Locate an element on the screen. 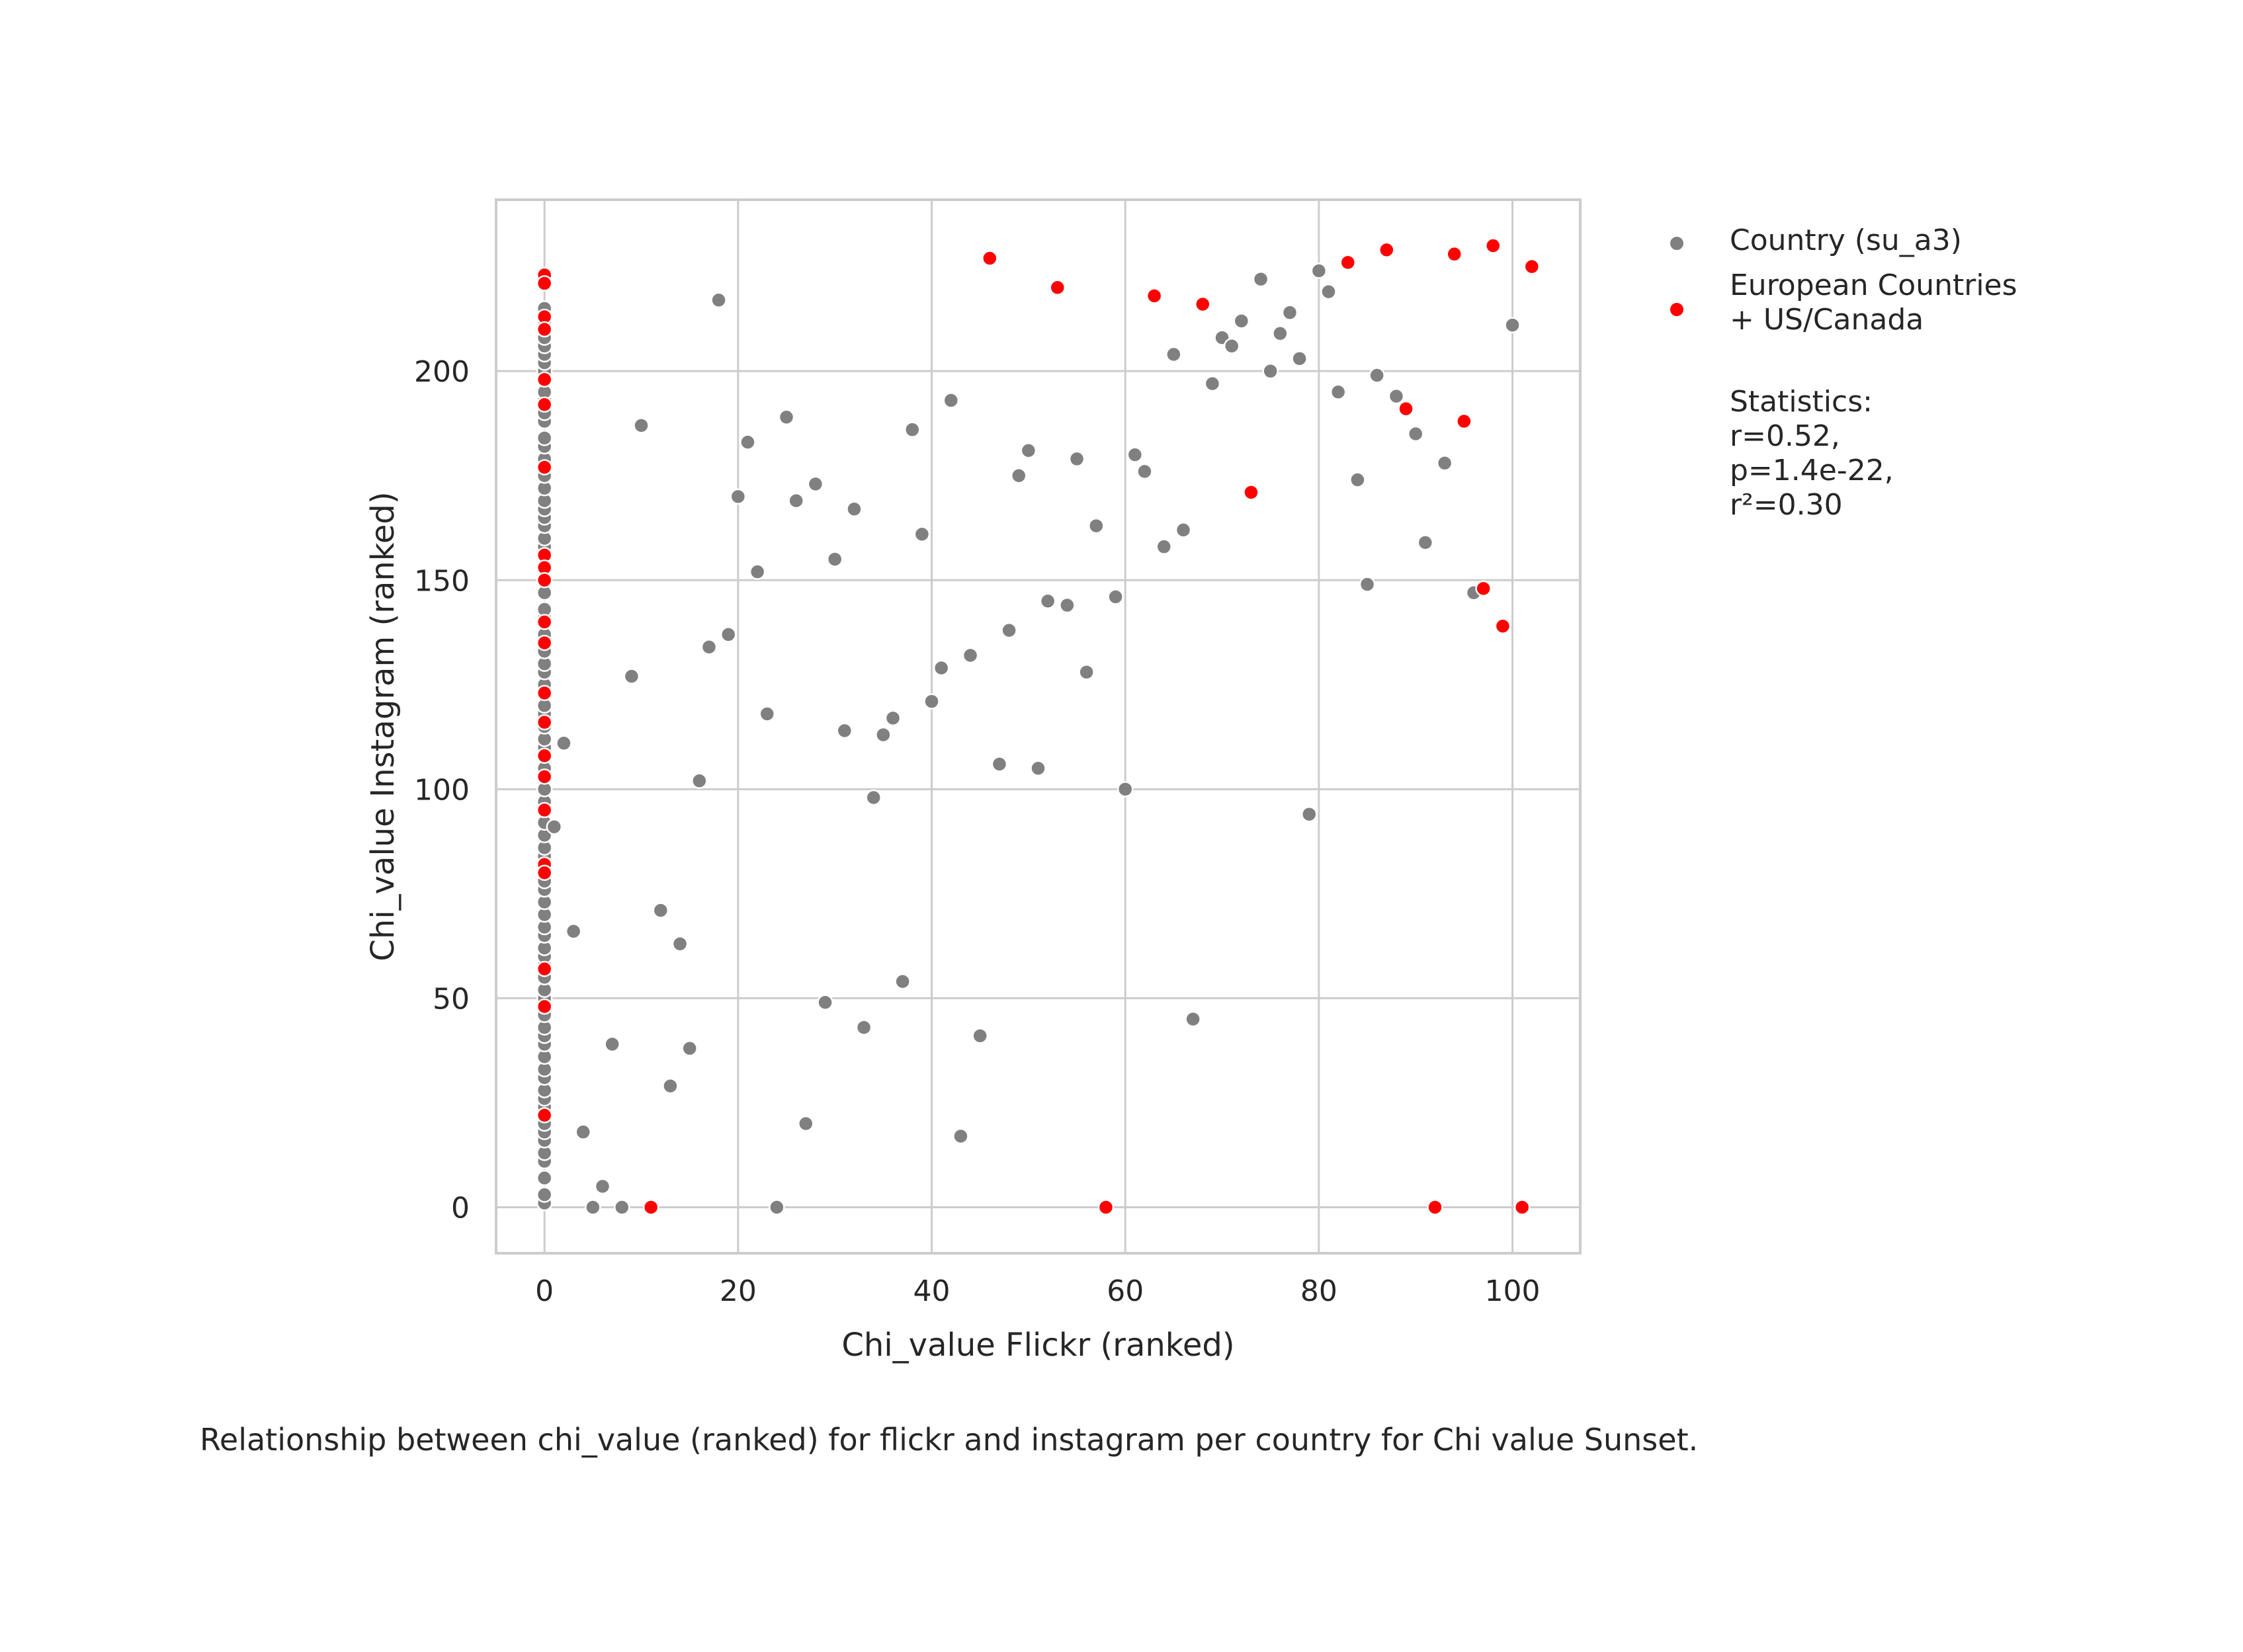 Image resolution: width=2243 pixels, height=1652 pixels. y-axis-label: Chi_value Instagram (ranked) is located at coordinates (383, 726).